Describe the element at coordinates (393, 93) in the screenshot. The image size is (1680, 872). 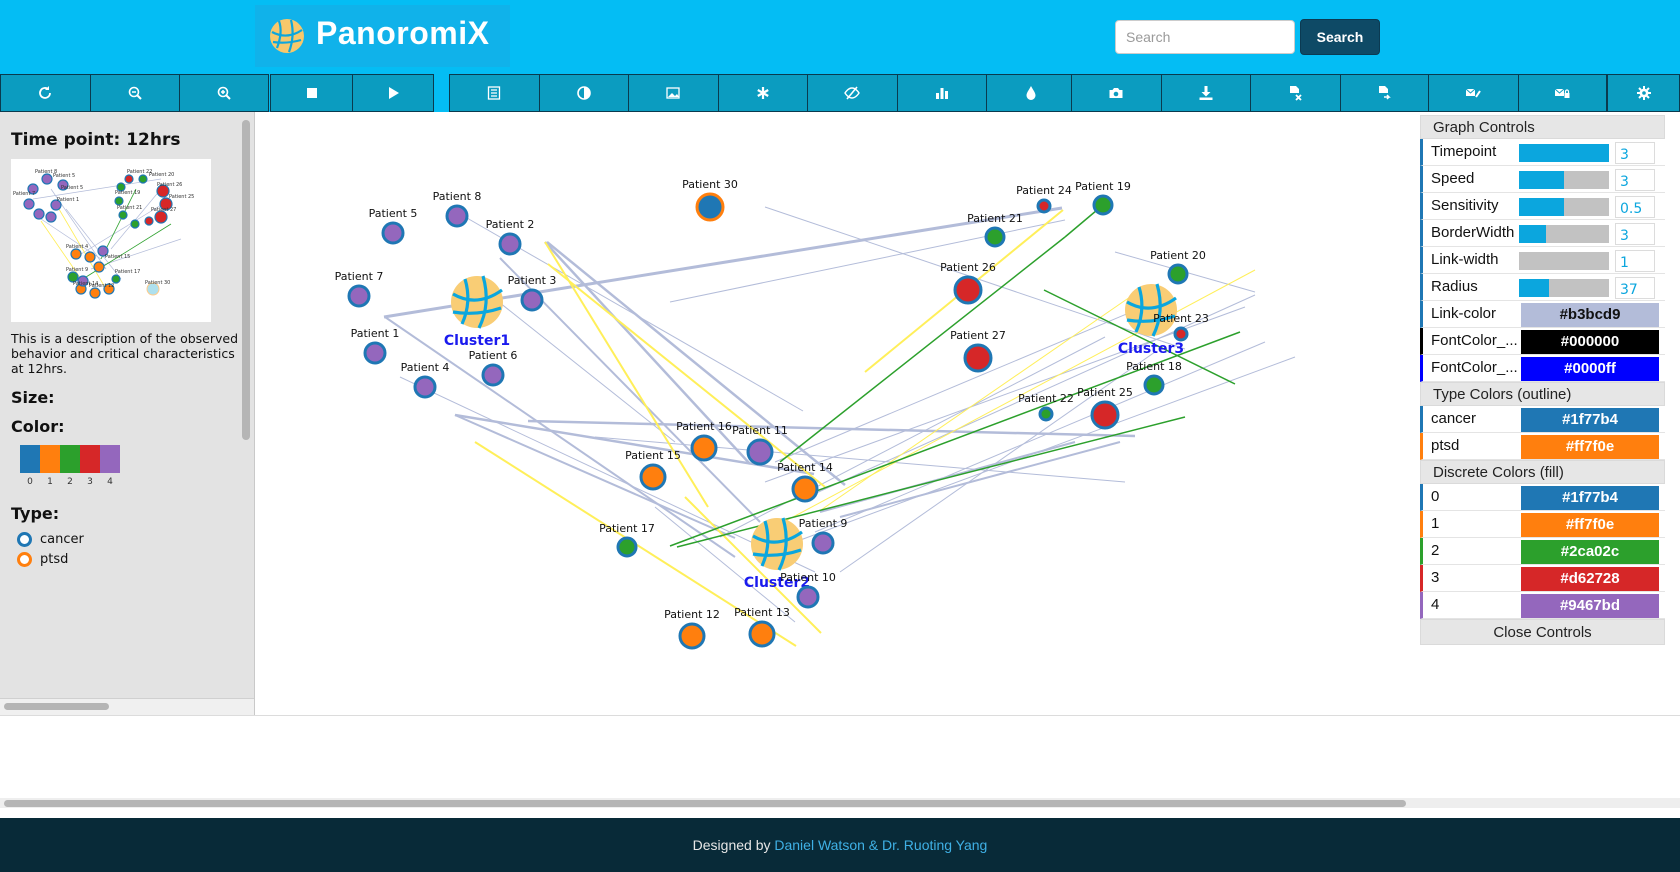
I see `play-button` at that location.